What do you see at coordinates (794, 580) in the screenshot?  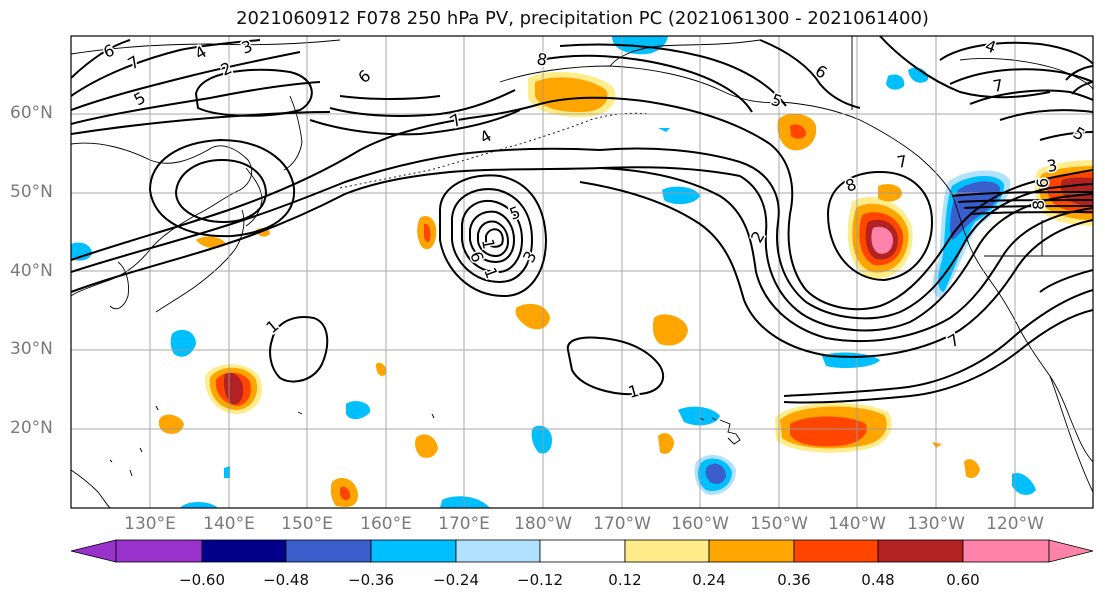 I see `colorbar-tick-label: 0.36` at bounding box center [794, 580].